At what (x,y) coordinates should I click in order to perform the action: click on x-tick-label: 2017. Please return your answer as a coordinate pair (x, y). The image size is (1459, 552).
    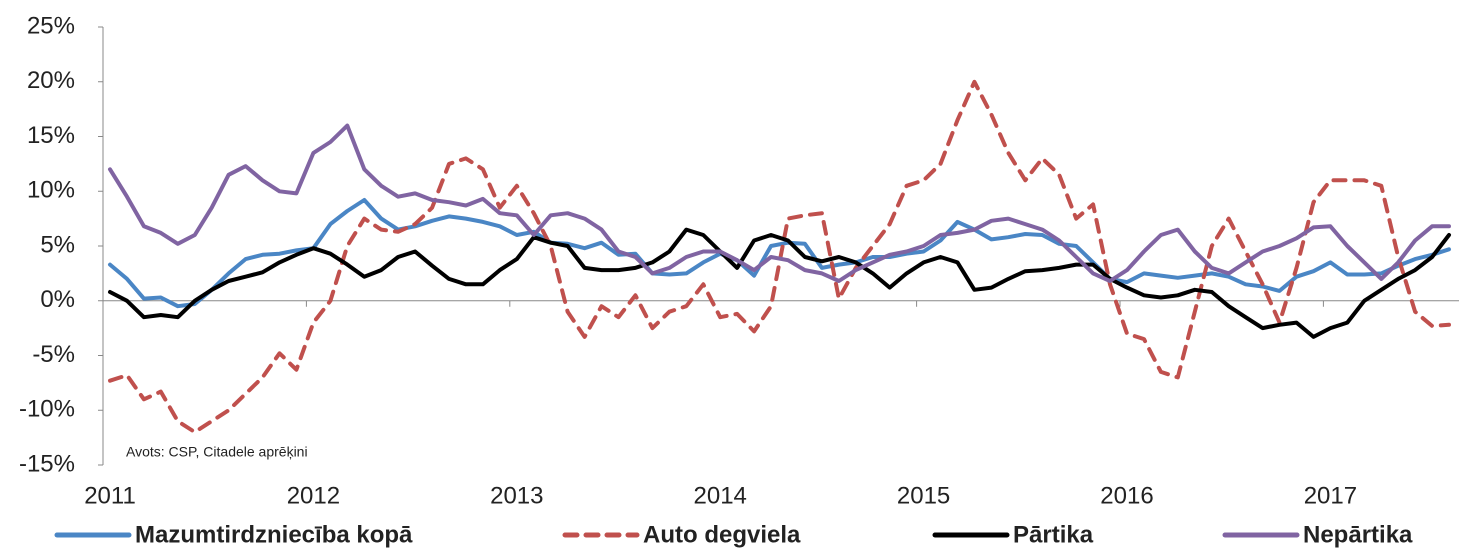
    Looking at the image, I should click on (1330, 495).